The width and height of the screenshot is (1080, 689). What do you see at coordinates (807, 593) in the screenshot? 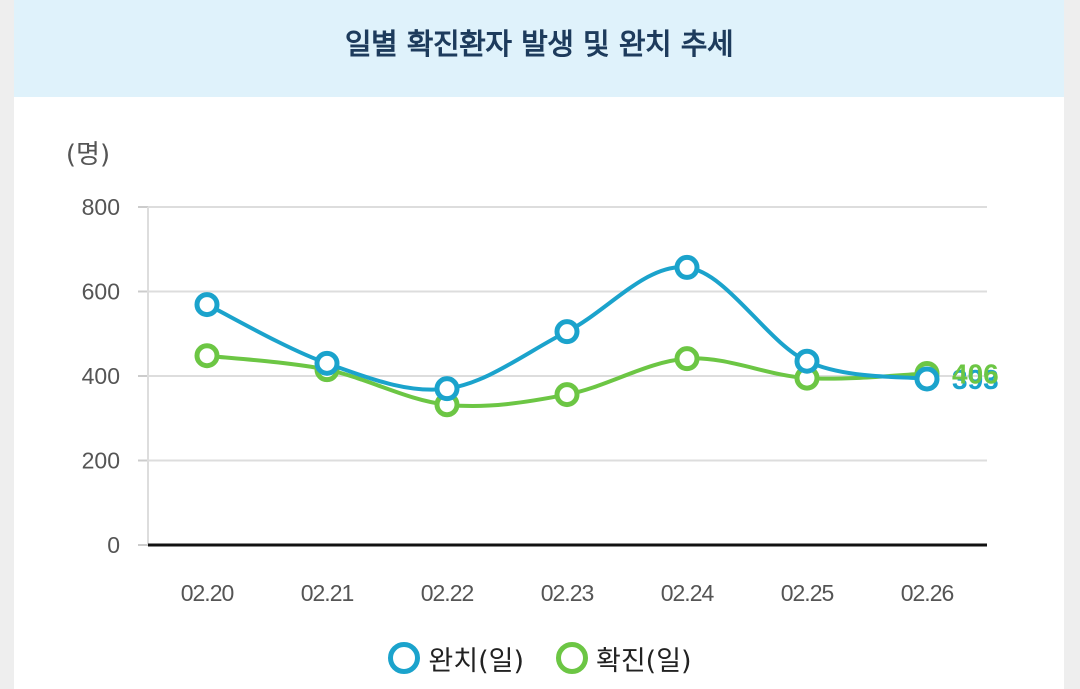
I see `x-tick-label: 02.25` at bounding box center [807, 593].